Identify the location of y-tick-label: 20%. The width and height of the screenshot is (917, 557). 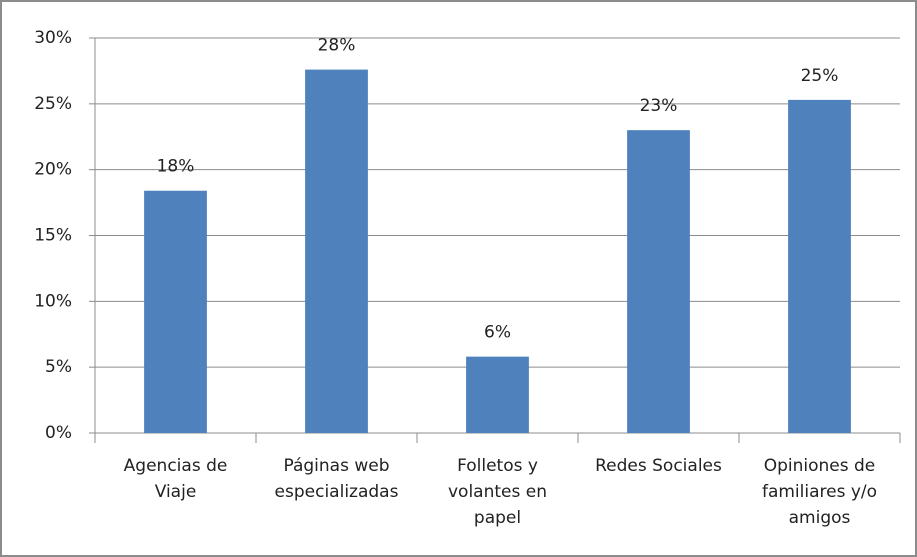
(53, 170).